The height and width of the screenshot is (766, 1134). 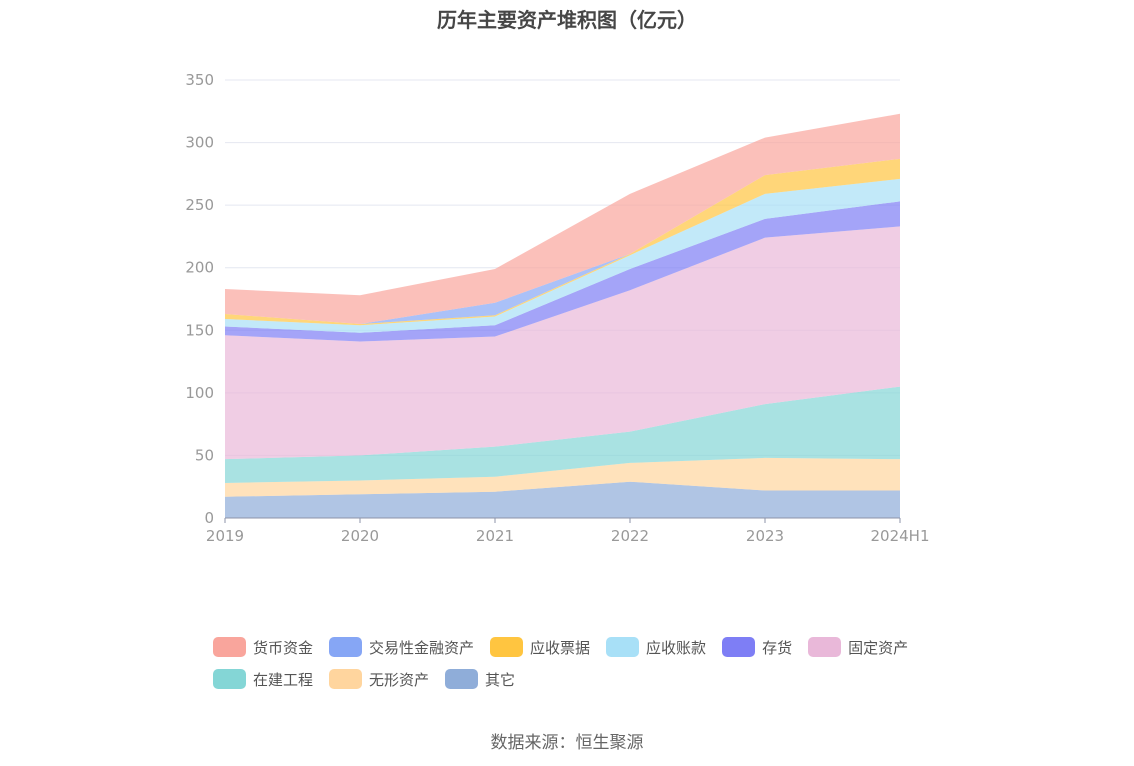 What do you see at coordinates (562, 499) in the screenshot?
I see `area-其它` at bounding box center [562, 499].